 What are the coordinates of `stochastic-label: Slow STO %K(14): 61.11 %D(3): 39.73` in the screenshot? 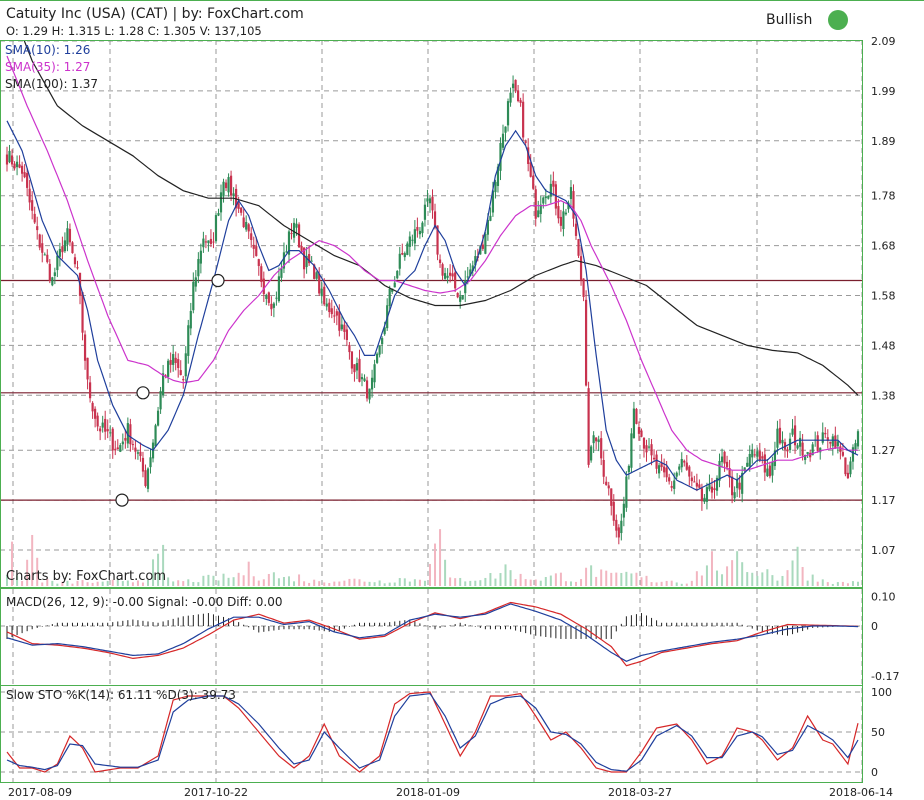 It's located at (121, 695).